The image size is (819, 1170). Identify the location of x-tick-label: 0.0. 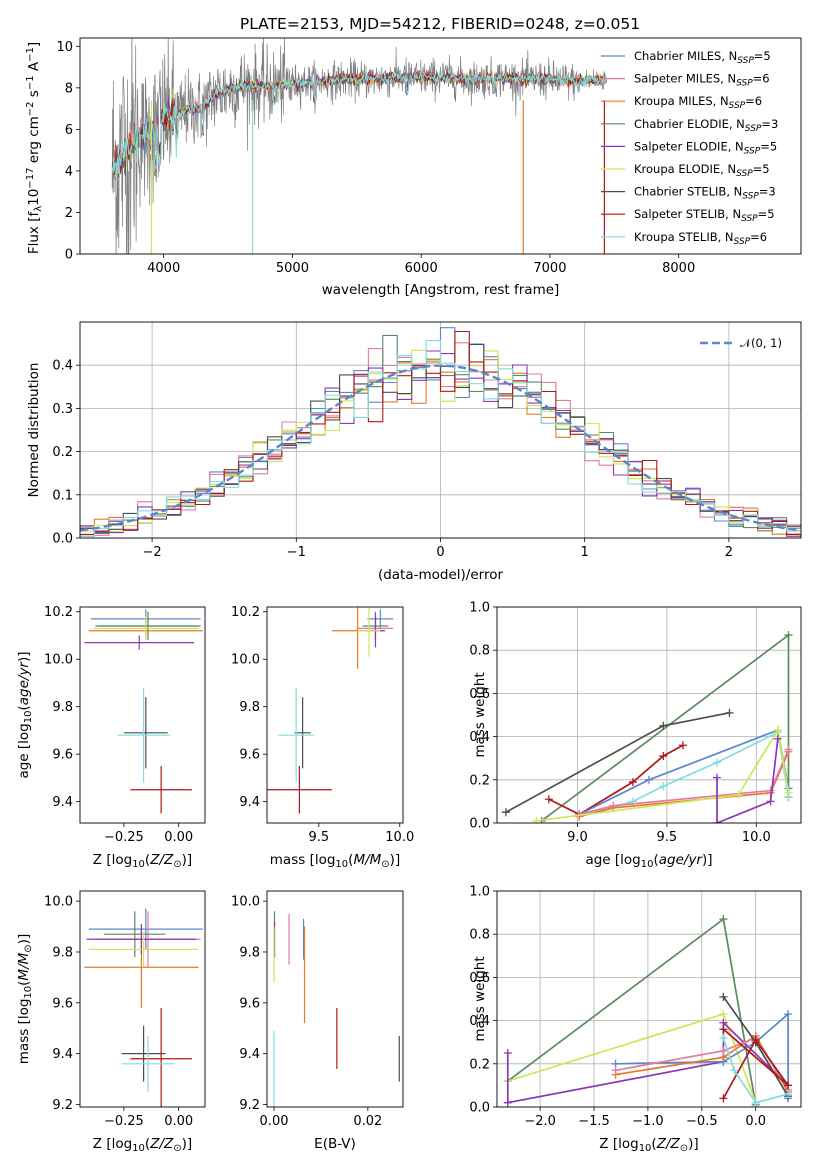
(755, 1121).